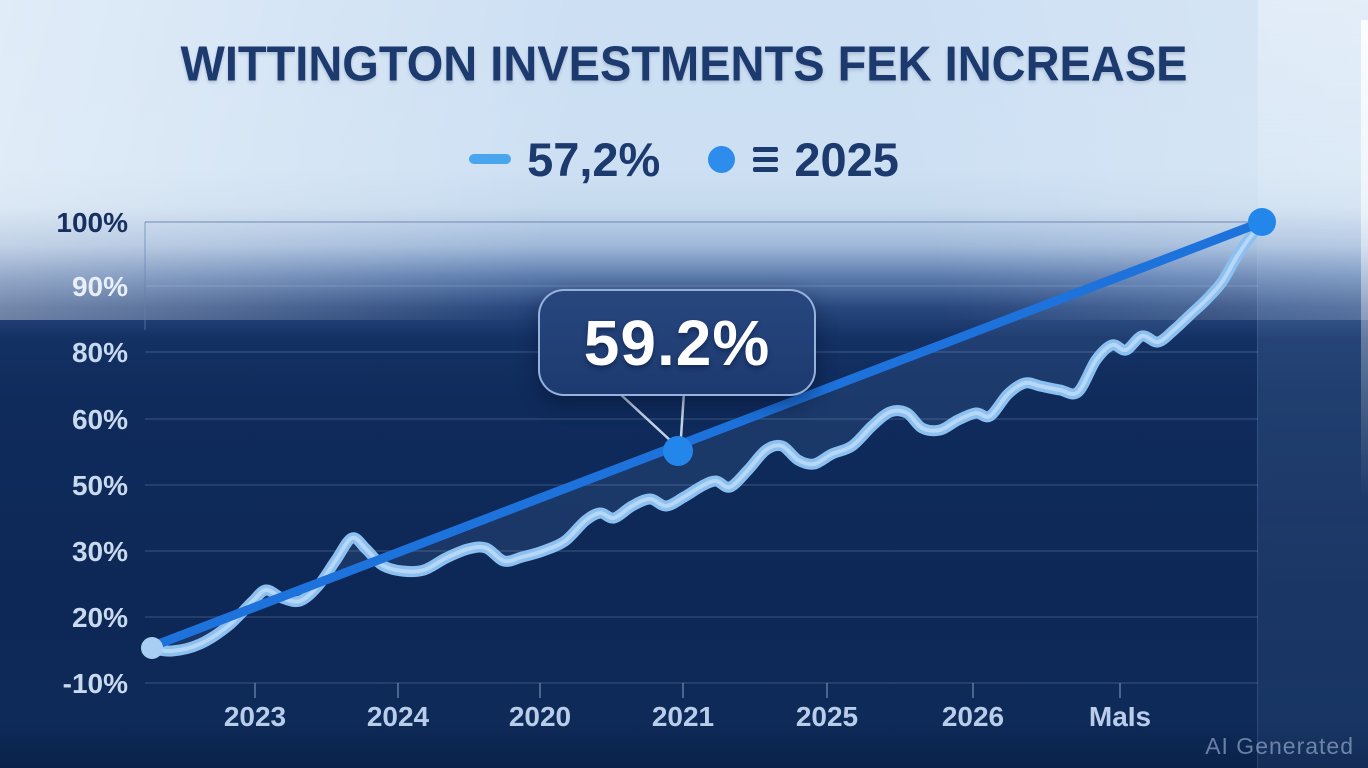 The width and height of the screenshot is (1368, 768). What do you see at coordinates (100, 551) in the screenshot?
I see `y-tick-label: 30%` at bounding box center [100, 551].